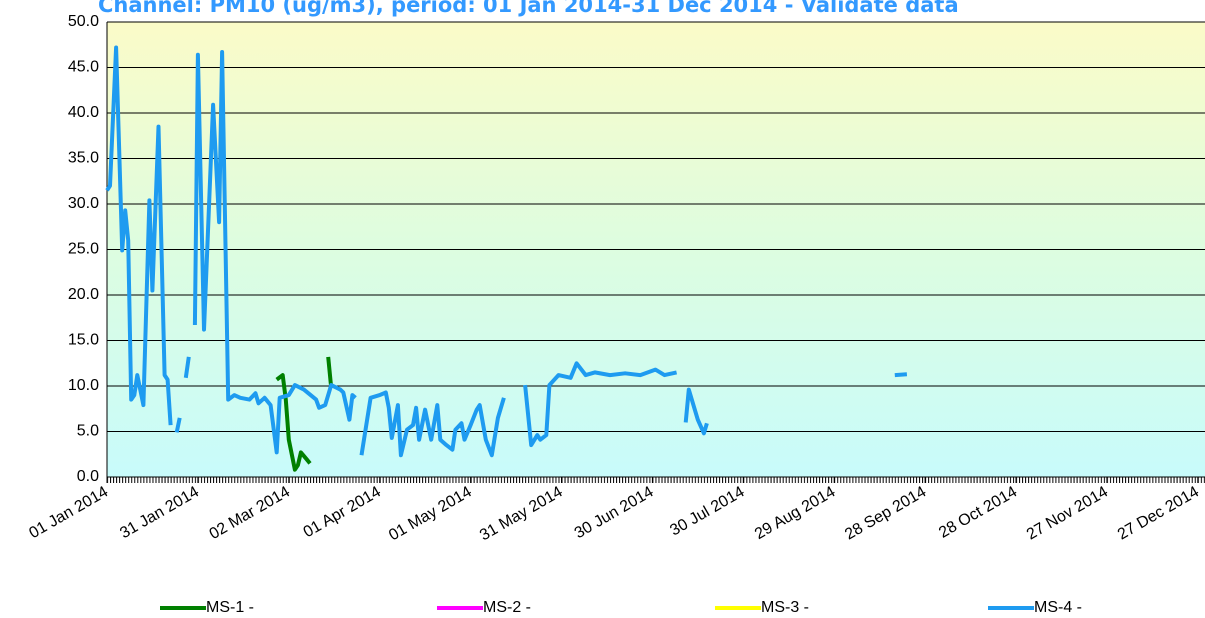 This screenshot has height=618, width=1205. What do you see at coordinates (230, 607) in the screenshot?
I see `legend-label: MS-1 -` at bounding box center [230, 607].